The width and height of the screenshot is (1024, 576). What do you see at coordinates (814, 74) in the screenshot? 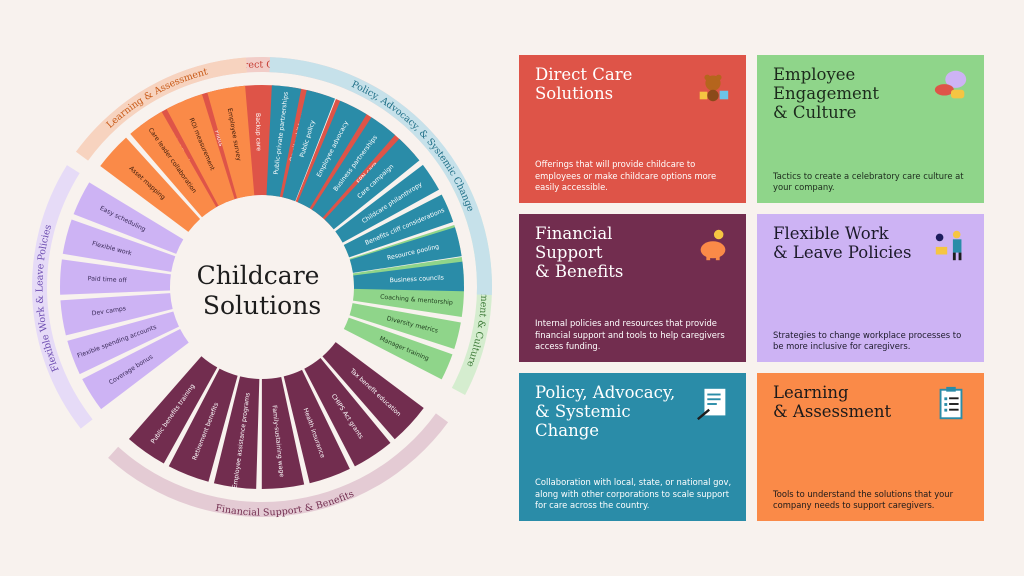
I see `card-title-line: Employee` at bounding box center [814, 74].